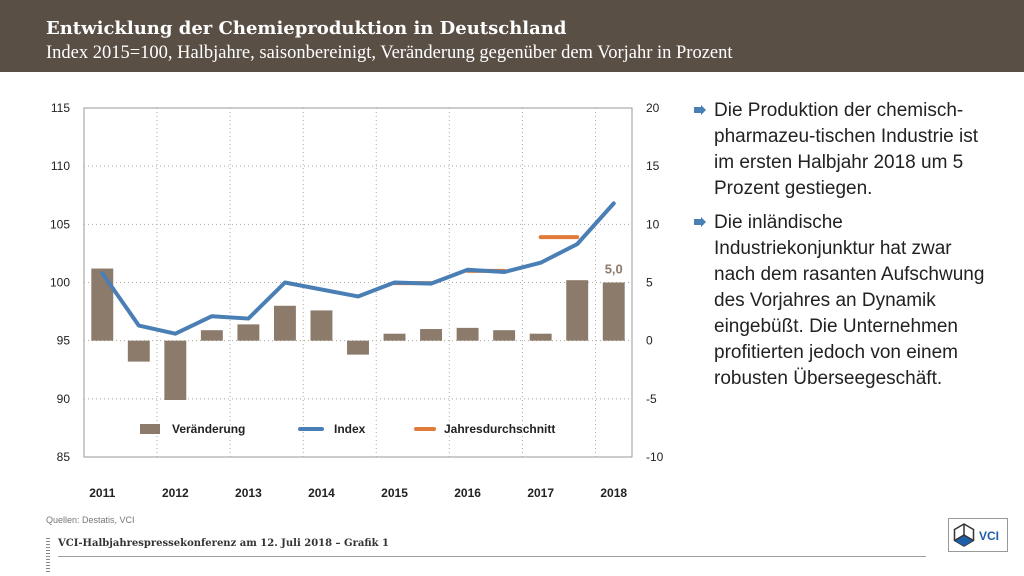  I want to click on legend-label: Index, so click(350, 429).